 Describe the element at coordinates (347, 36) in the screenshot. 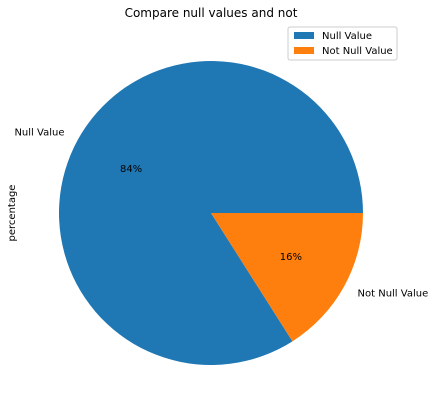

I see `legend-label-null-value: Null Value` at that location.